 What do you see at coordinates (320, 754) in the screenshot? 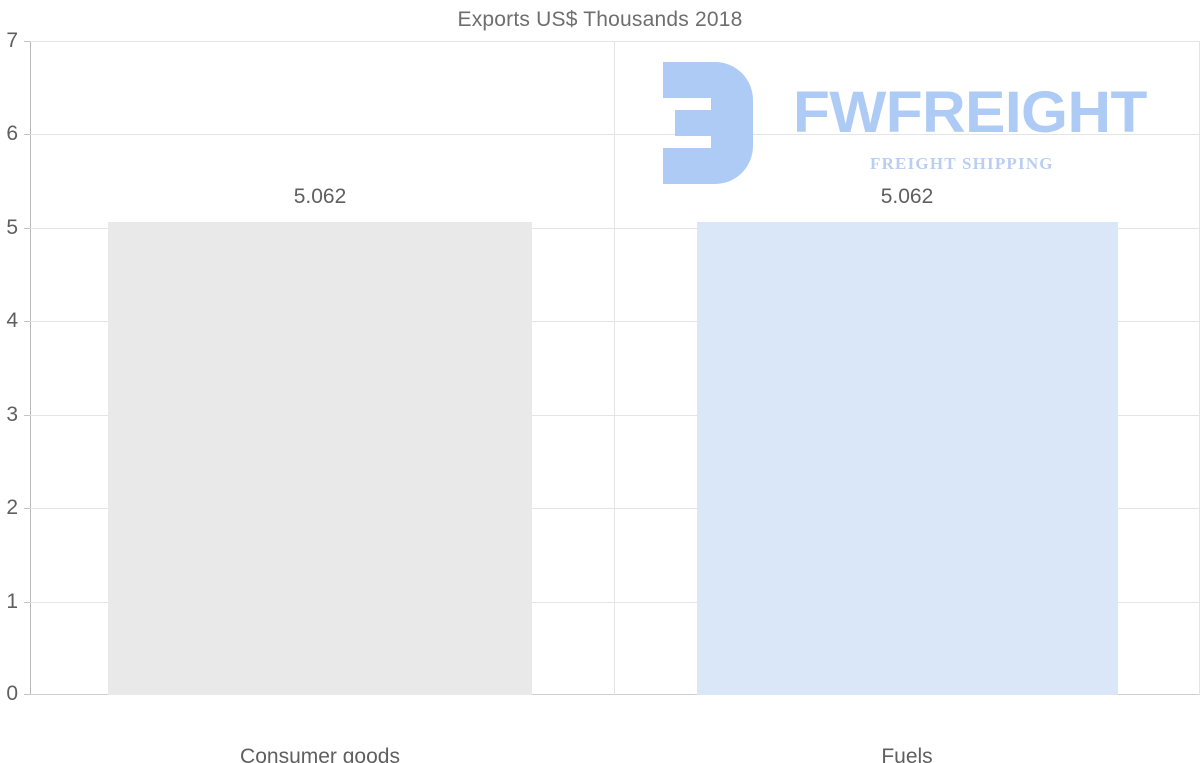
I see `x-tick-label-consumer-goods: Consumer goods` at bounding box center [320, 754].